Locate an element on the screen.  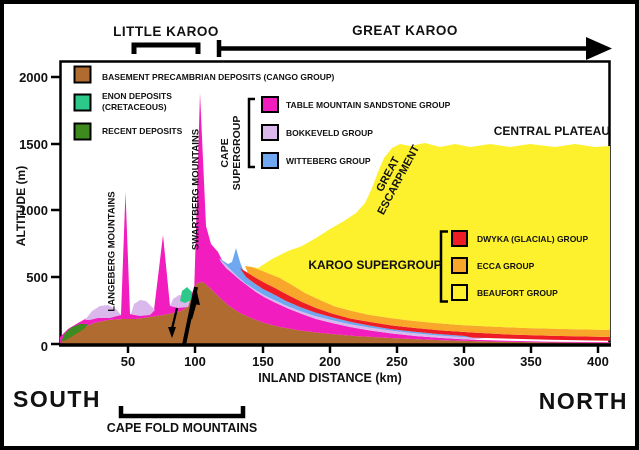
enon-legend-line1: ENON DEPOSITS is located at coordinates (137, 96).